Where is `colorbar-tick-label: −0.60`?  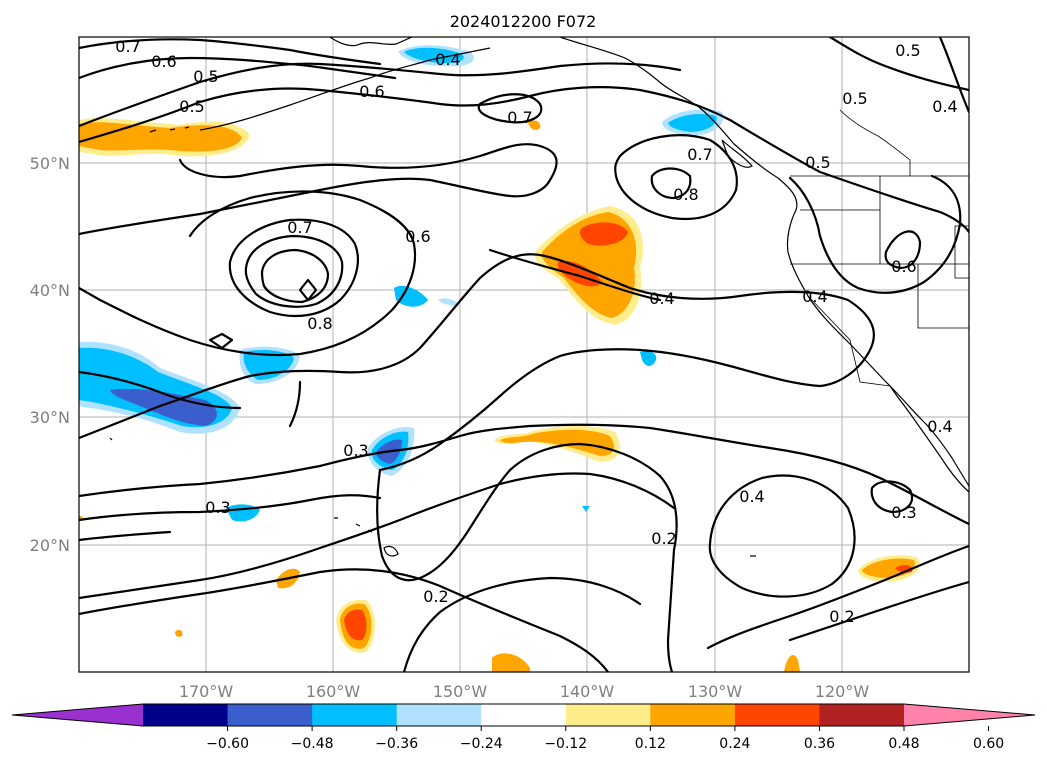 colorbar-tick-label: −0.60 is located at coordinates (227, 744).